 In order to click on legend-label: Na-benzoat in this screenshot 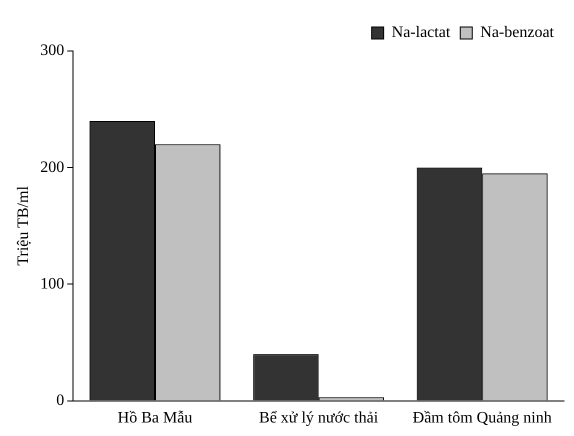, I will do `click(517, 33)`.